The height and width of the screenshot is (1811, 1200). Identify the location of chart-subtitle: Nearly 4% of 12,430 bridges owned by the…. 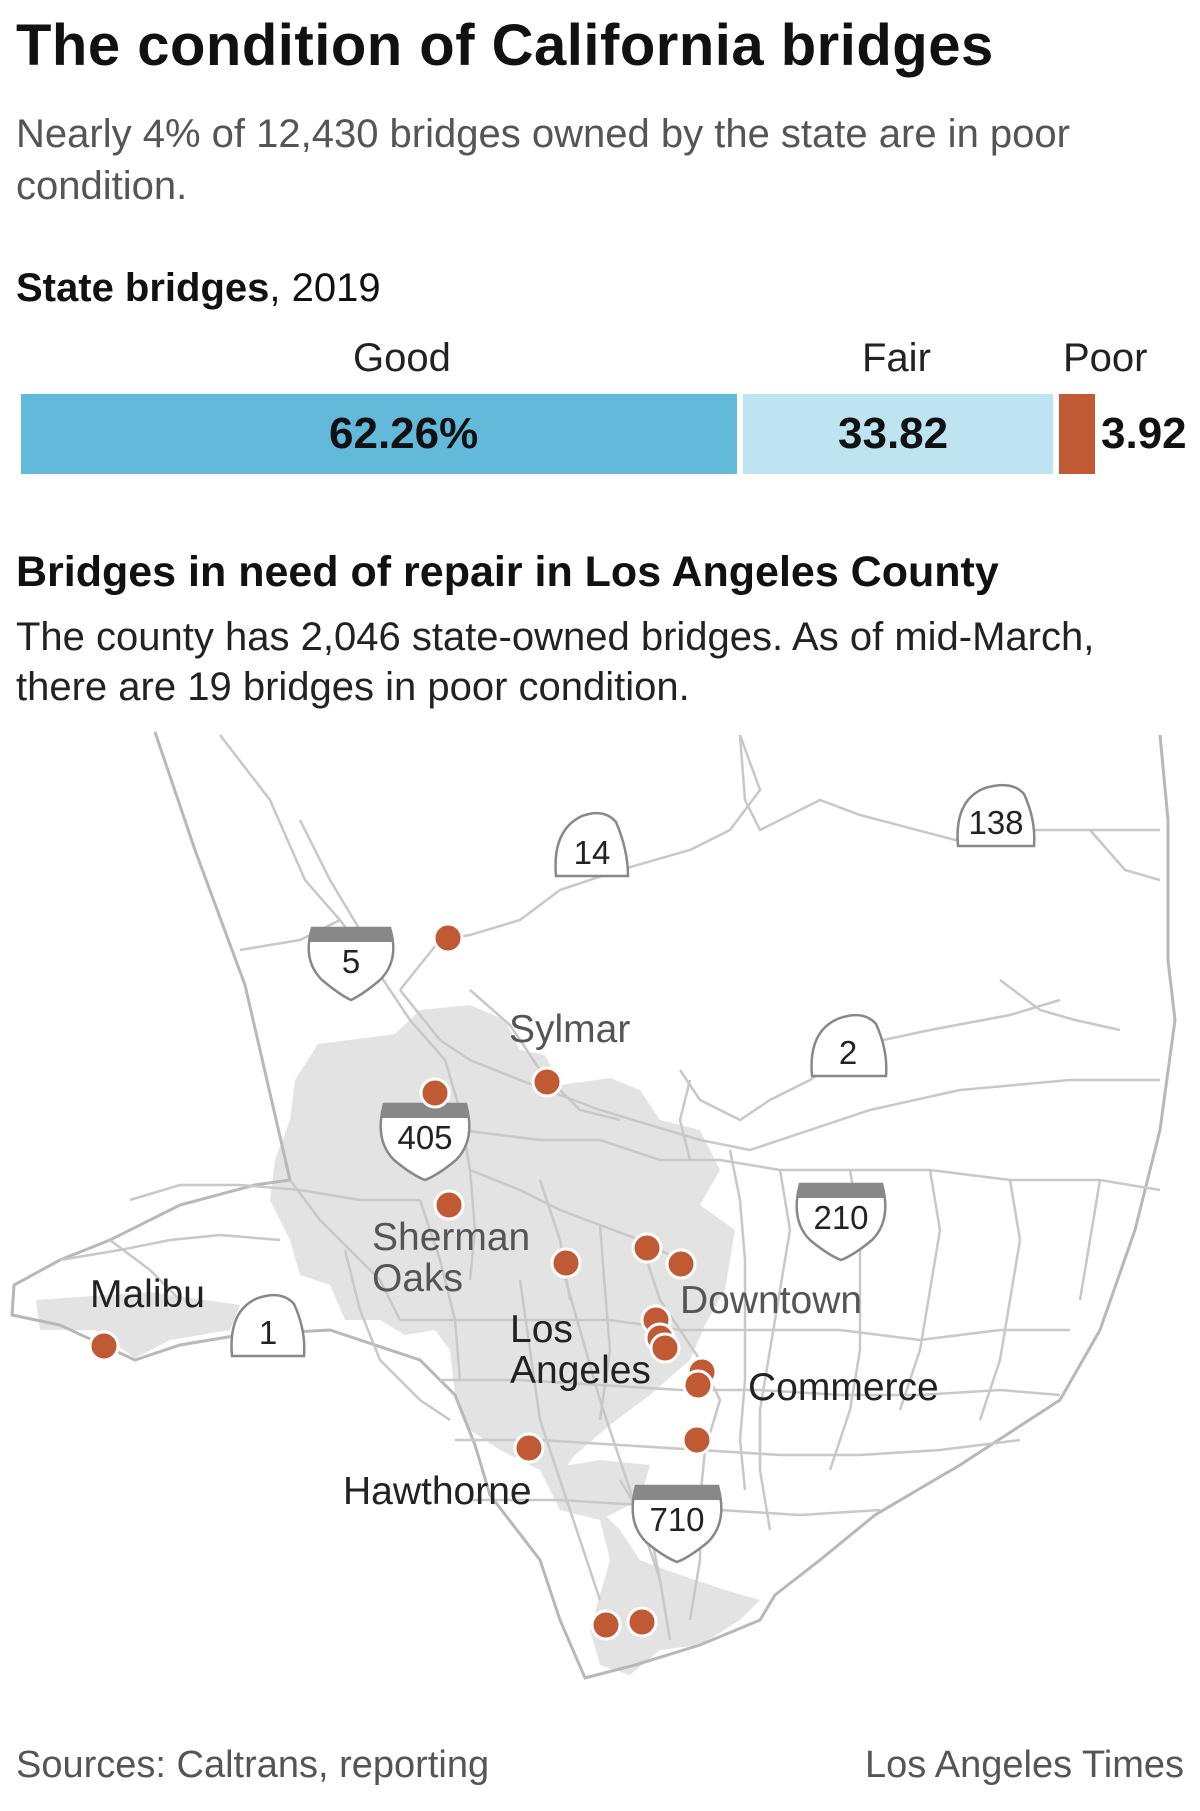
(543, 160).